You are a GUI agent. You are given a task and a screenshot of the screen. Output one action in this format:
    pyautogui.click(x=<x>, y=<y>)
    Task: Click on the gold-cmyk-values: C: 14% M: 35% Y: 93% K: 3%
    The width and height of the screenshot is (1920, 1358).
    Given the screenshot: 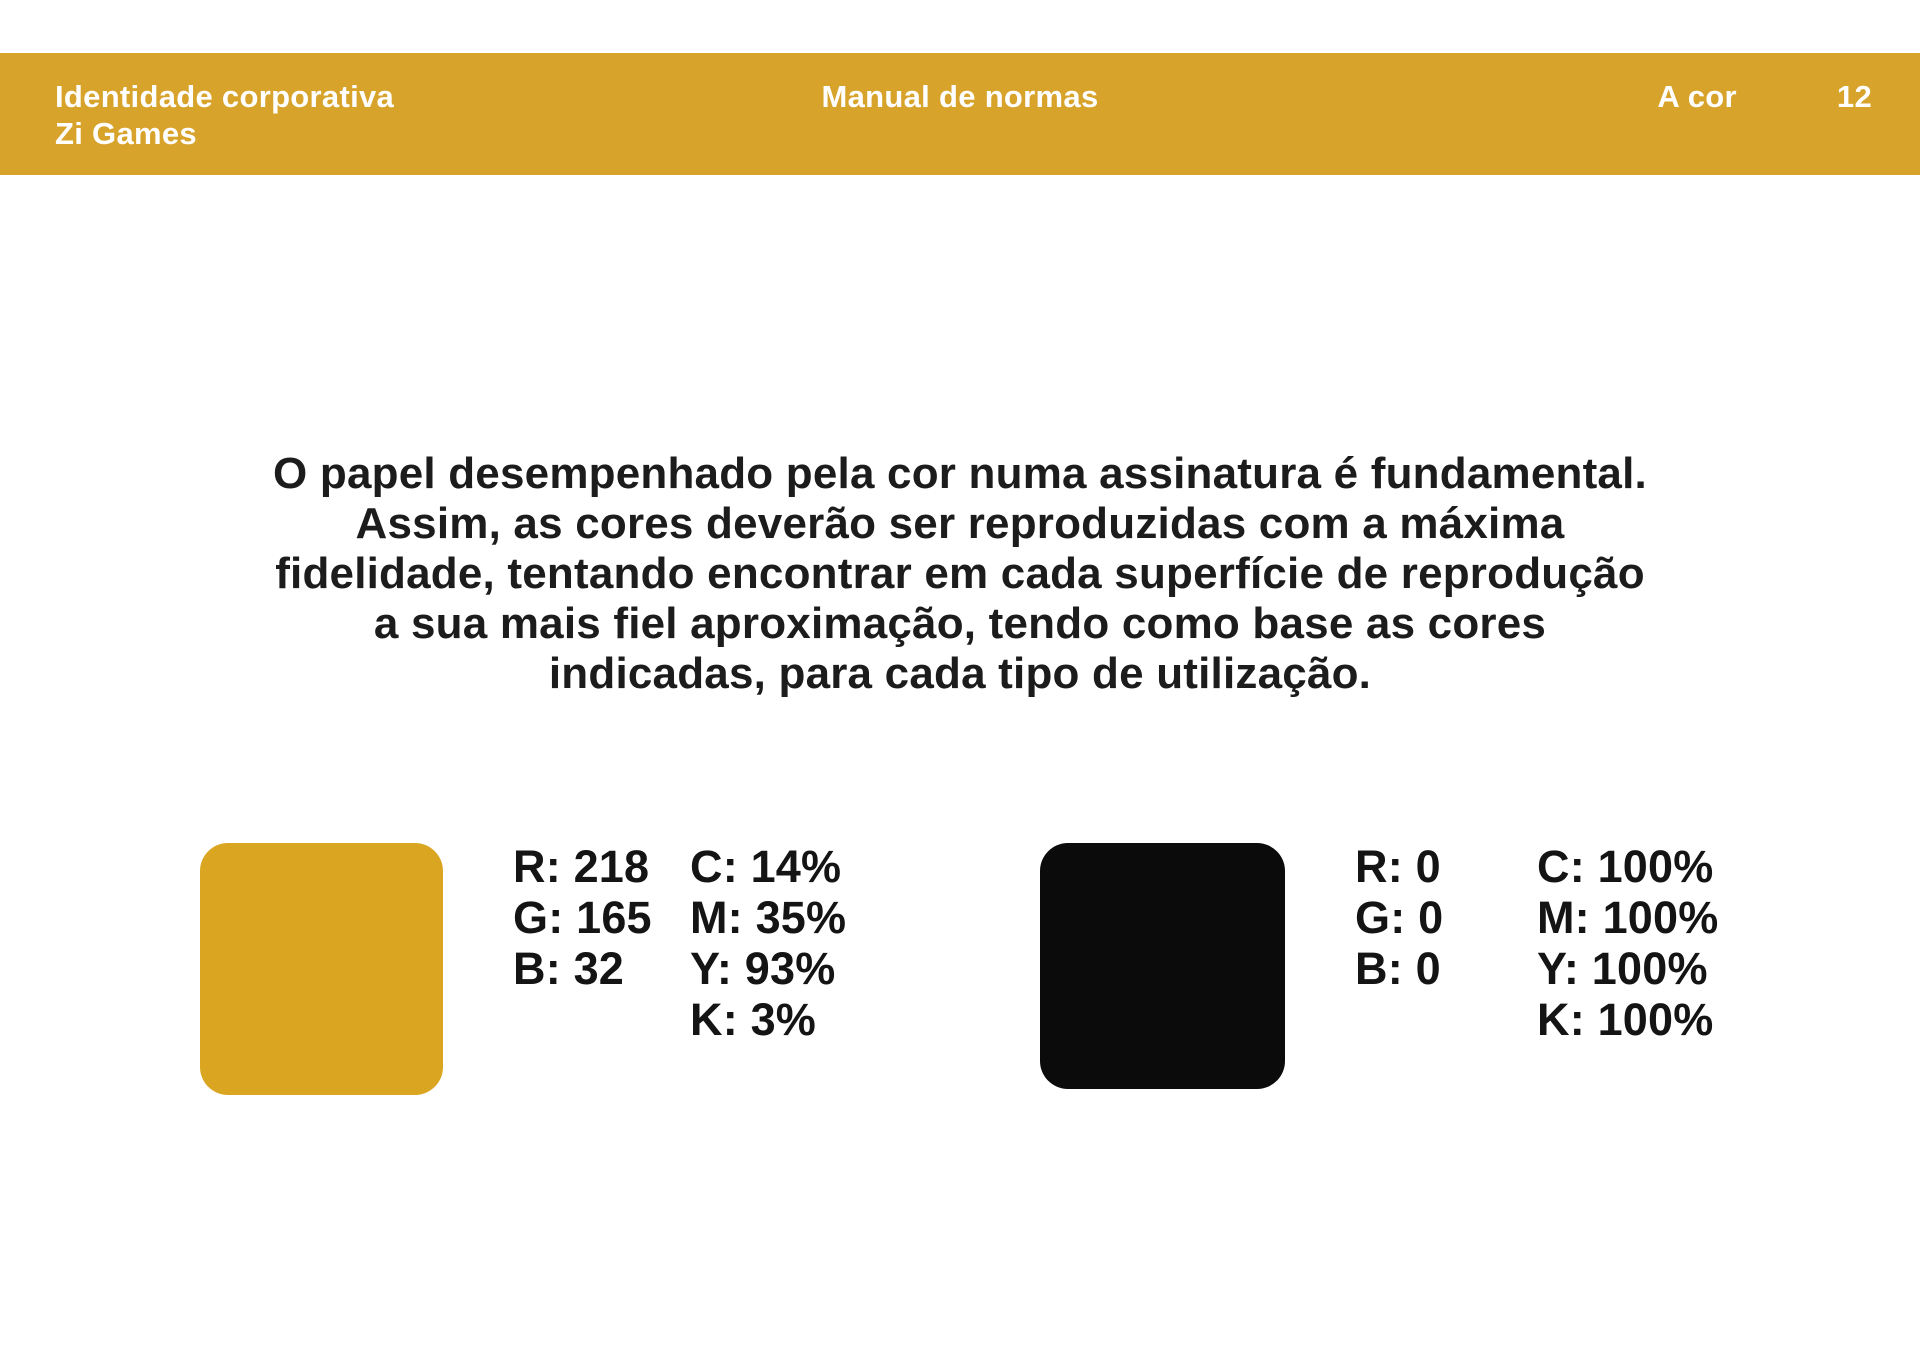 What is the action you would take?
    pyautogui.click(x=768, y=943)
    